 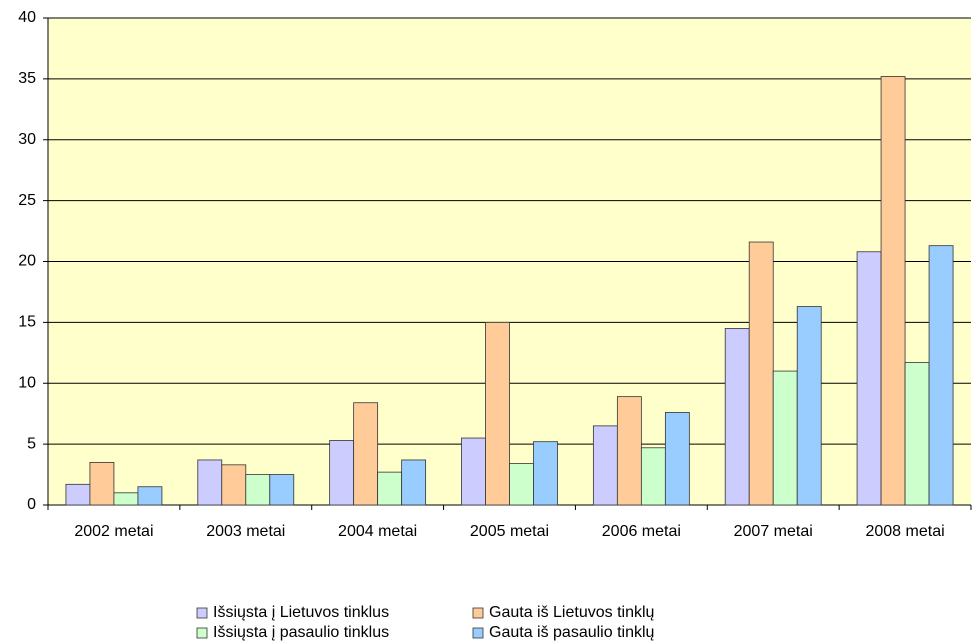 What do you see at coordinates (509, 531) in the screenshot?
I see `x-tick-label: 2005 metai` at bounding box center [509, 531].